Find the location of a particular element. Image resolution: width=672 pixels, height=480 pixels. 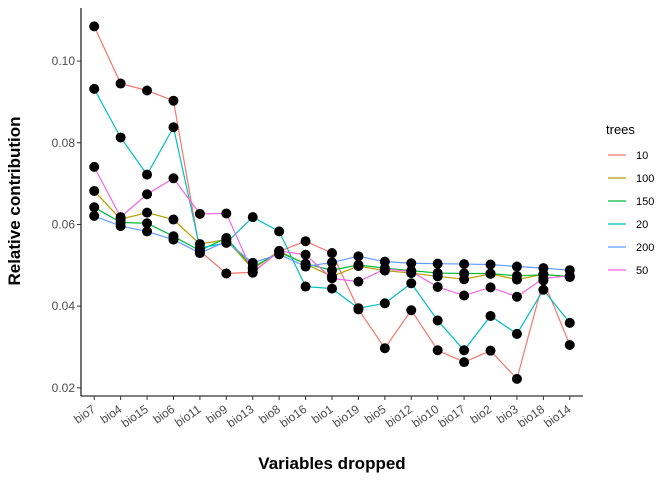

data-point-50-bio7 is located at coordinates (94, 166).